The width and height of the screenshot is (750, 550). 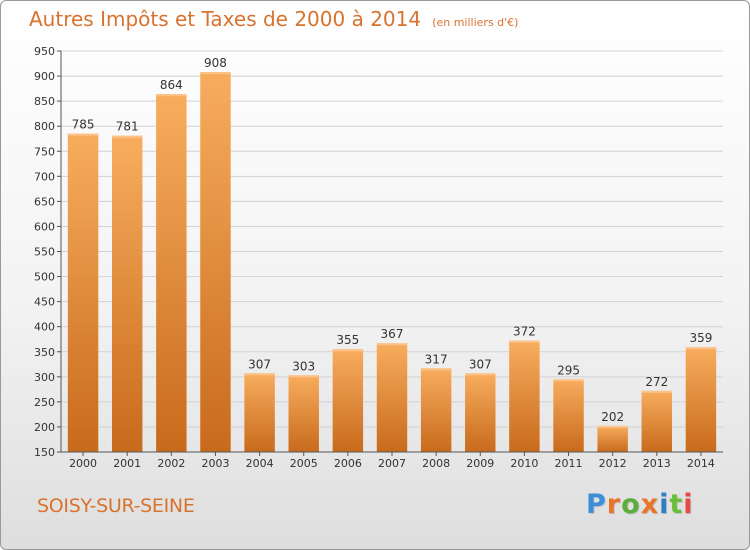 What do you see at coordinates (392, 463) in the screenshot?
I see `x-tick-label: 2007` at bounding box center [392, 463].